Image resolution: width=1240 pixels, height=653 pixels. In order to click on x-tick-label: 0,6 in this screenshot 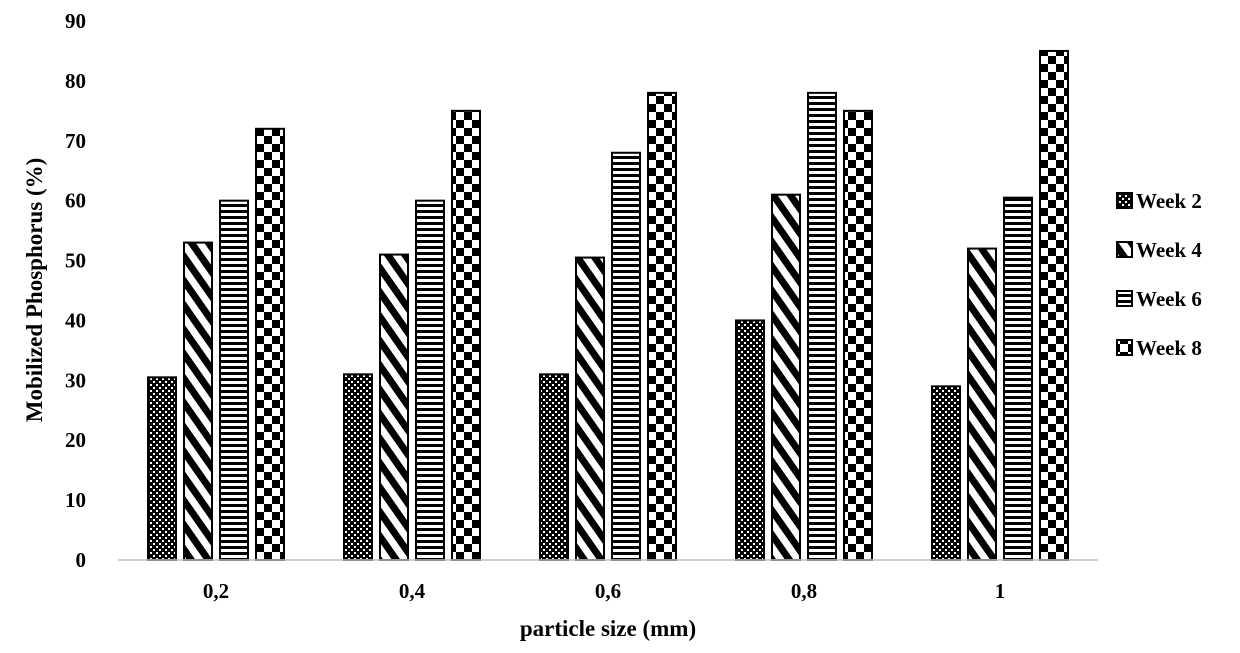, I will do `click(608, 591)`.